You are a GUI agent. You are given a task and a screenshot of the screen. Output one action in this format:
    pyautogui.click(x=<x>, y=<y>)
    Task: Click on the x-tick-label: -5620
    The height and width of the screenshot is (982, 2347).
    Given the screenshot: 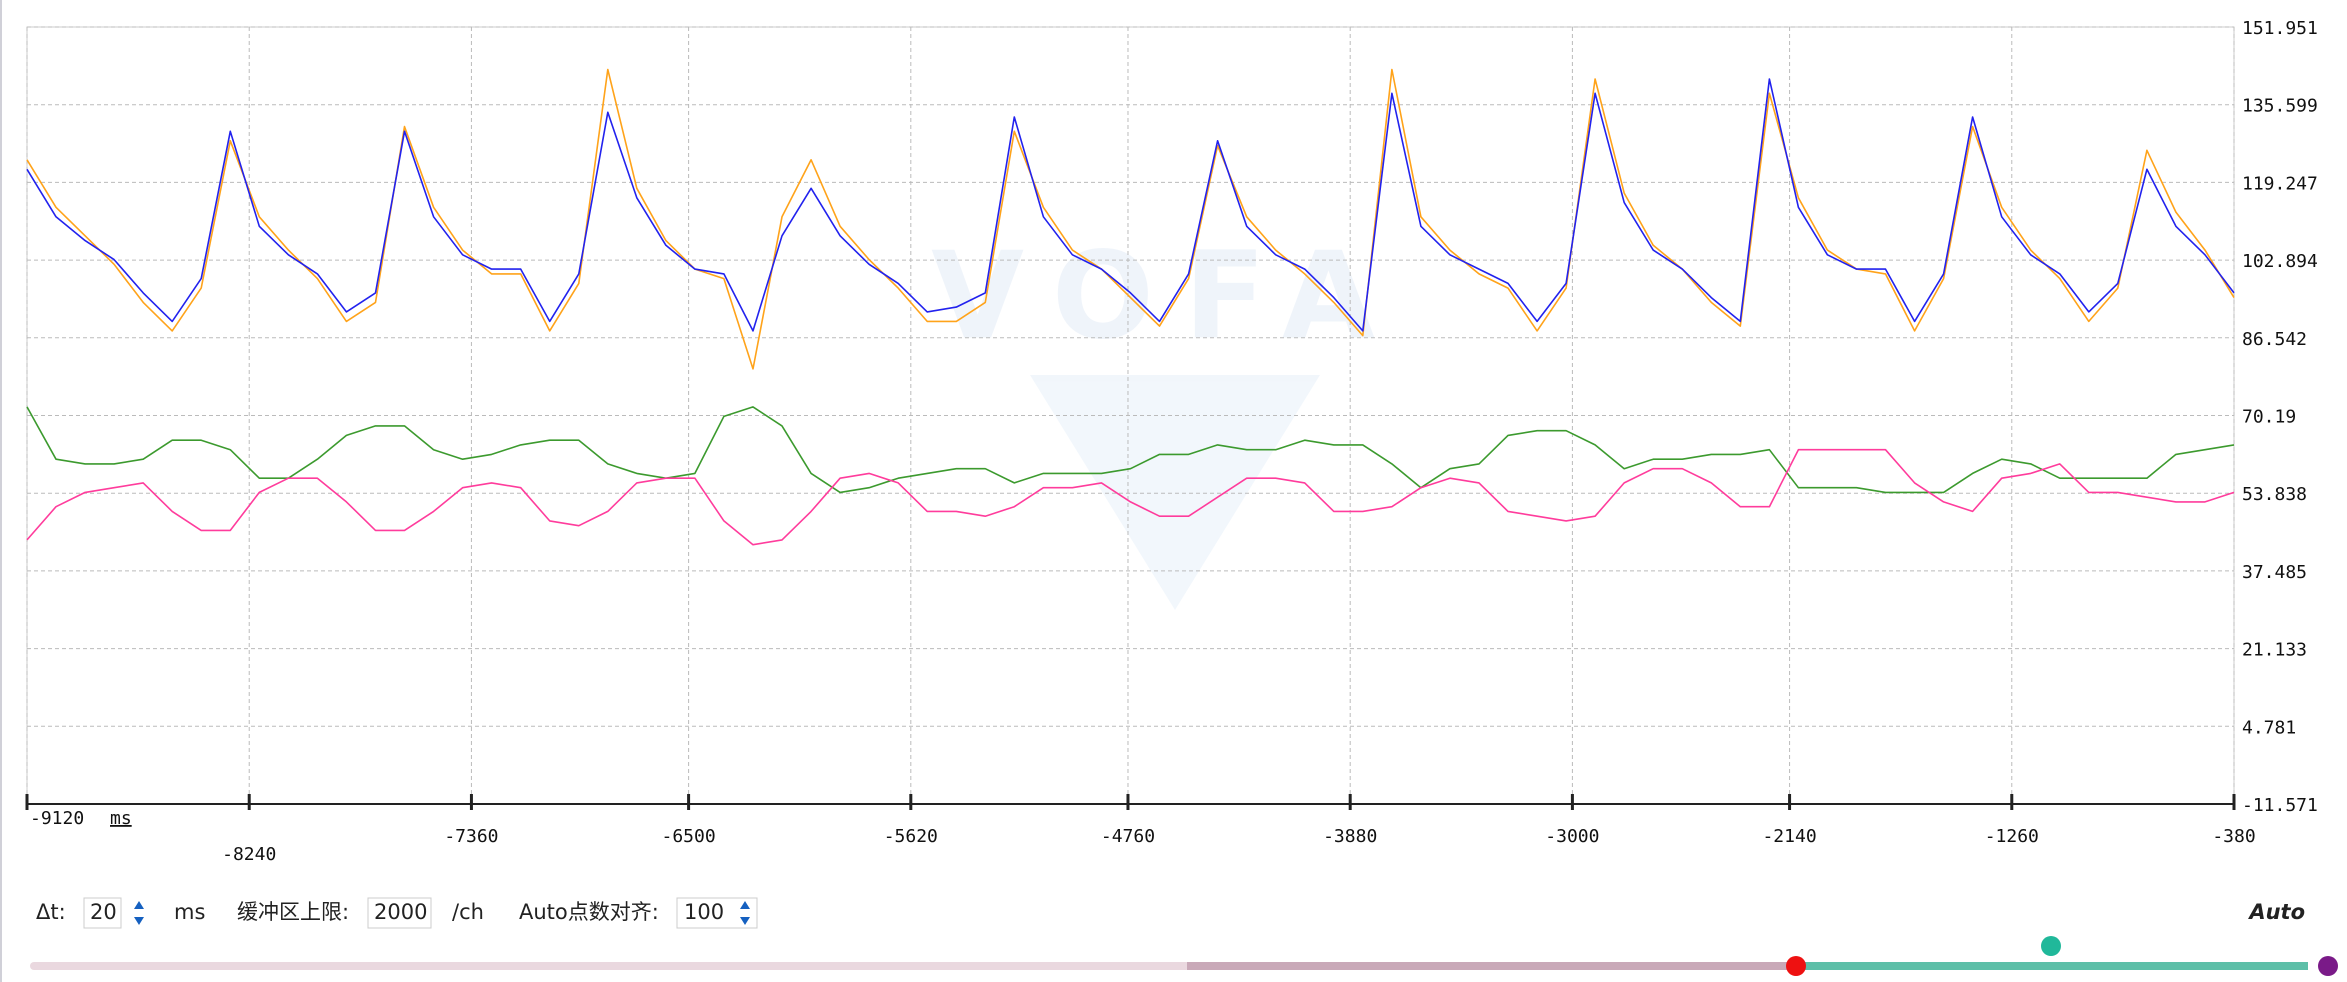 What is the action you would take?
    pyautogui.click(x=911, y=836)
    